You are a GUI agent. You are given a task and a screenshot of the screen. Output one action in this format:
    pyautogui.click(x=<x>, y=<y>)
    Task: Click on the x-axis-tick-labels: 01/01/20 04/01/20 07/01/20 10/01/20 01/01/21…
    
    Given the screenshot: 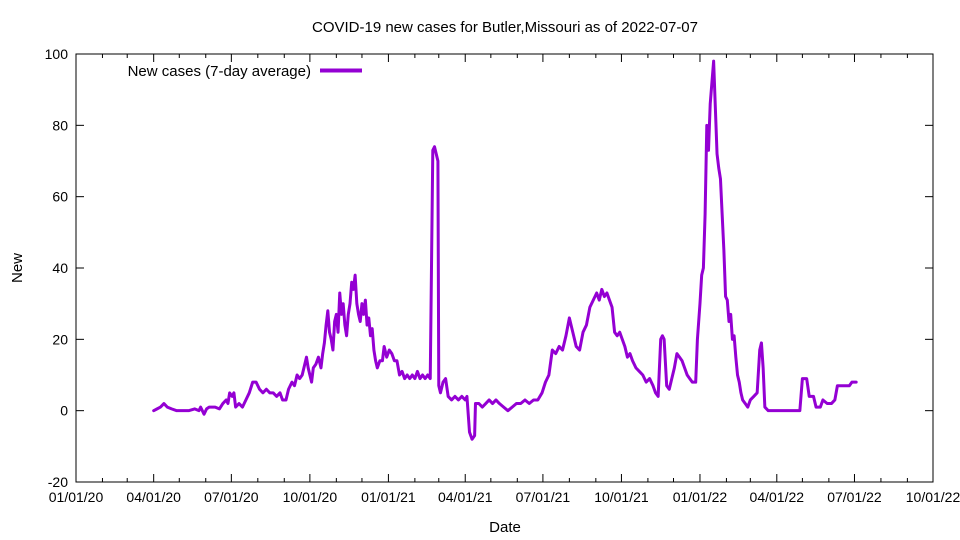 What is the action you would take?
    pyautogui.click(x=504, y=497)
    